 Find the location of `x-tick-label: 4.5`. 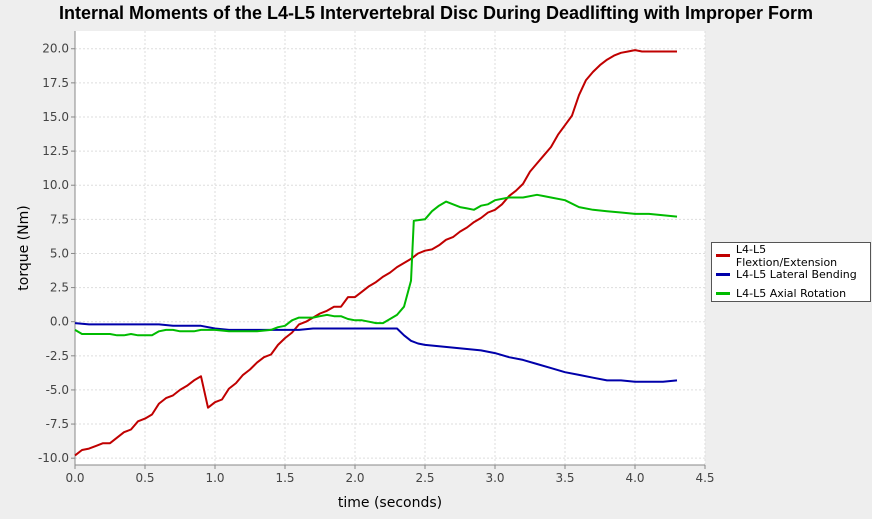

x-tick-label: 4.5 is located at coordinates (704, 478).